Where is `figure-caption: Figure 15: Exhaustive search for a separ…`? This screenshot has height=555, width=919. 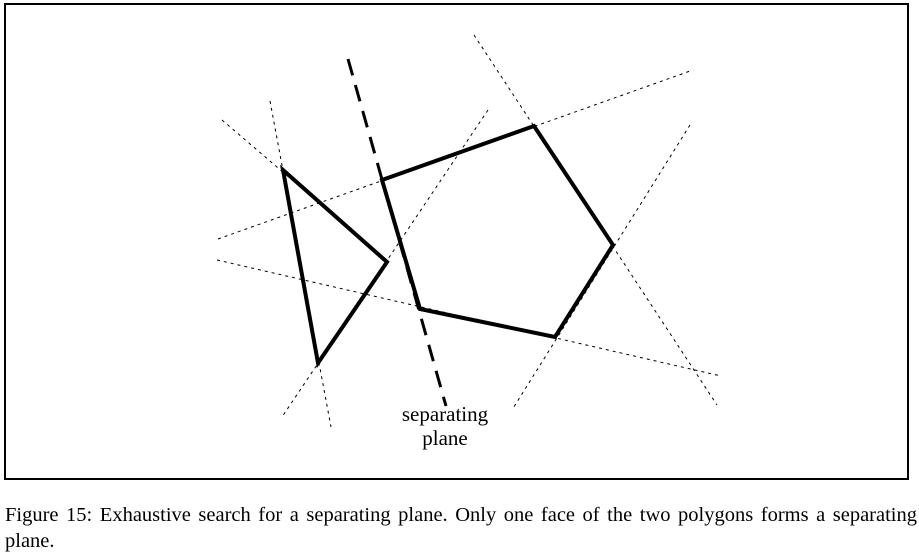
figure-caption: Figure 15: Exhaustive search for a separ… is located at coordinates (461, 528).